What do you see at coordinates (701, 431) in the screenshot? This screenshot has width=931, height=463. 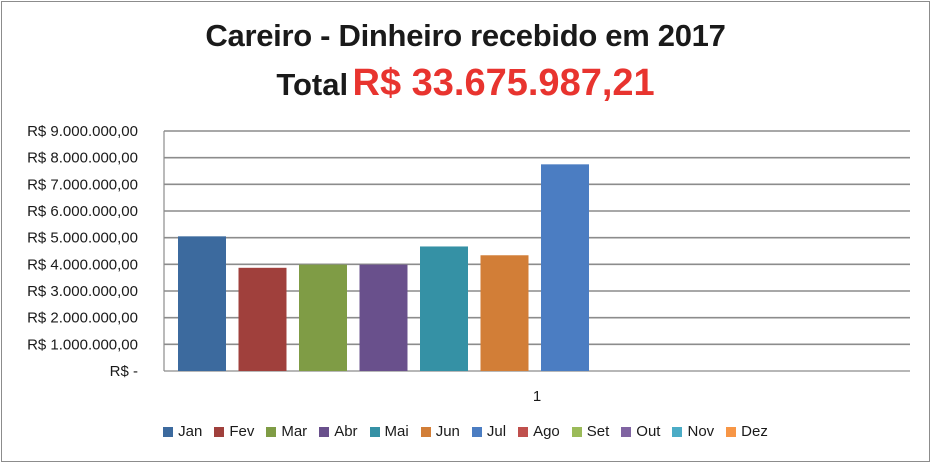 I see `legend-label: Nov` at bounding box center [701, 431].